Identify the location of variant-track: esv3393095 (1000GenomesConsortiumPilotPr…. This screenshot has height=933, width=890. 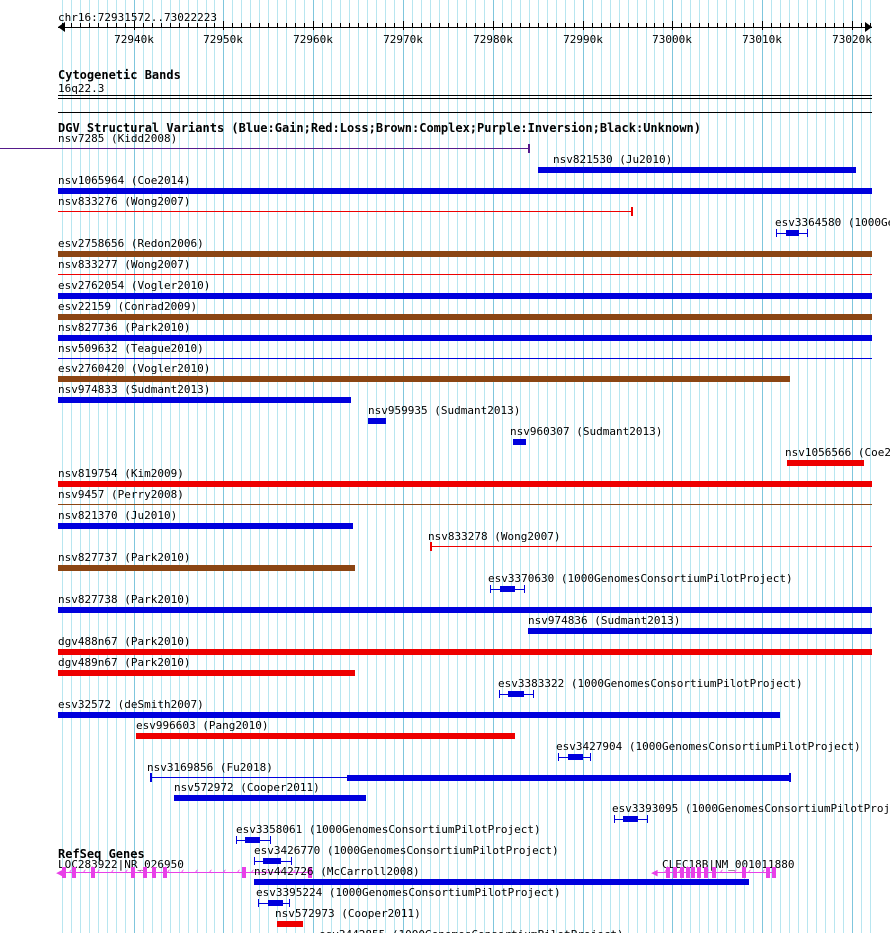
(445, 813).